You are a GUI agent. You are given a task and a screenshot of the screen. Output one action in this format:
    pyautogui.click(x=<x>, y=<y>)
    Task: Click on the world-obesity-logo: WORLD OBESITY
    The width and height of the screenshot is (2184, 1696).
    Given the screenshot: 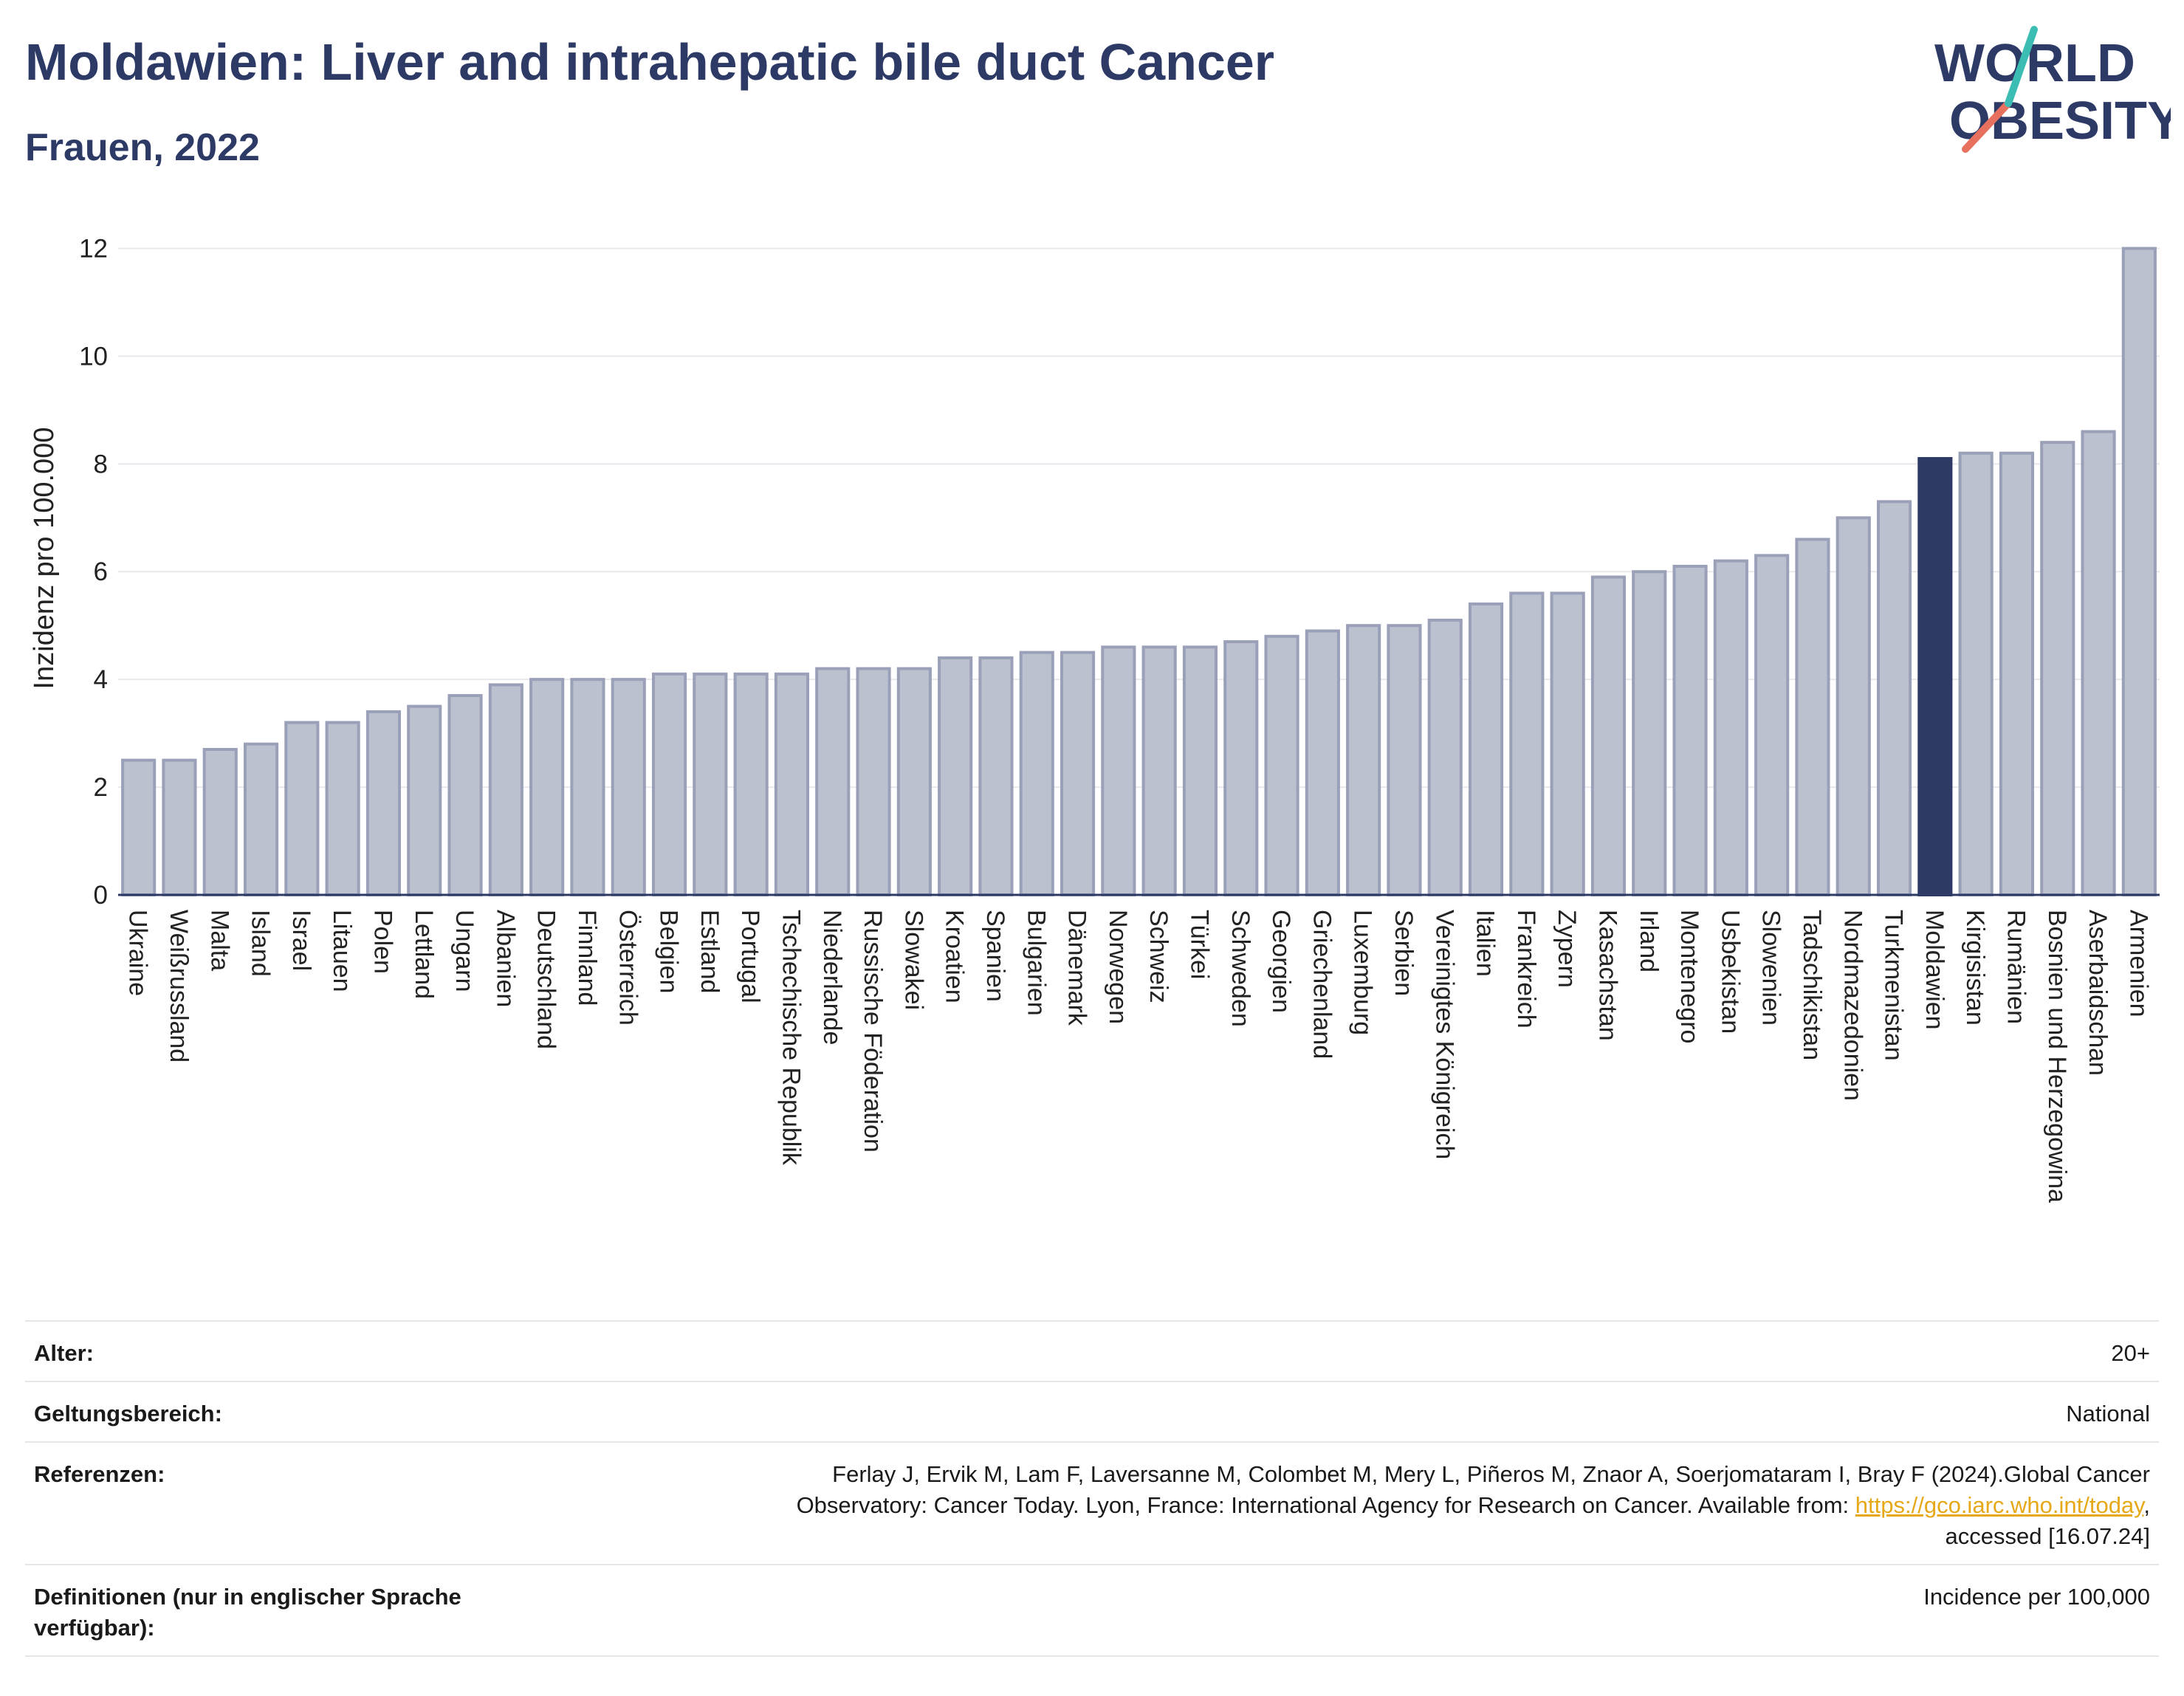 What is the action you would take?
    pyautogui.click(x=2052, y=89)
    